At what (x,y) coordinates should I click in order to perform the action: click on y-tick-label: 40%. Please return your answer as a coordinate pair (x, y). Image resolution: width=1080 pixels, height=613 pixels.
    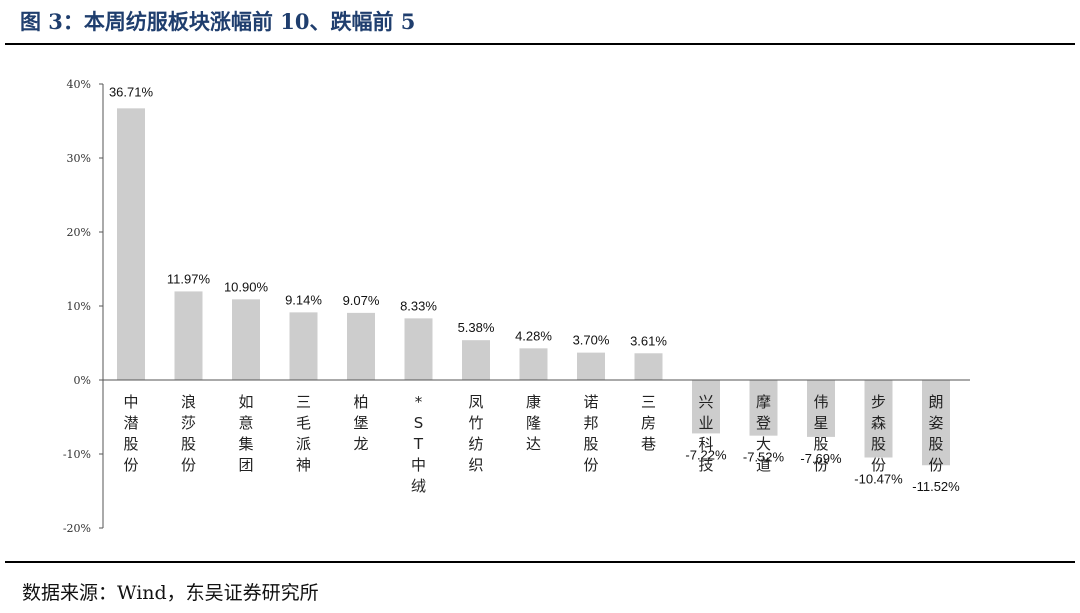
    Looking at the image, I should click on (79, 84).